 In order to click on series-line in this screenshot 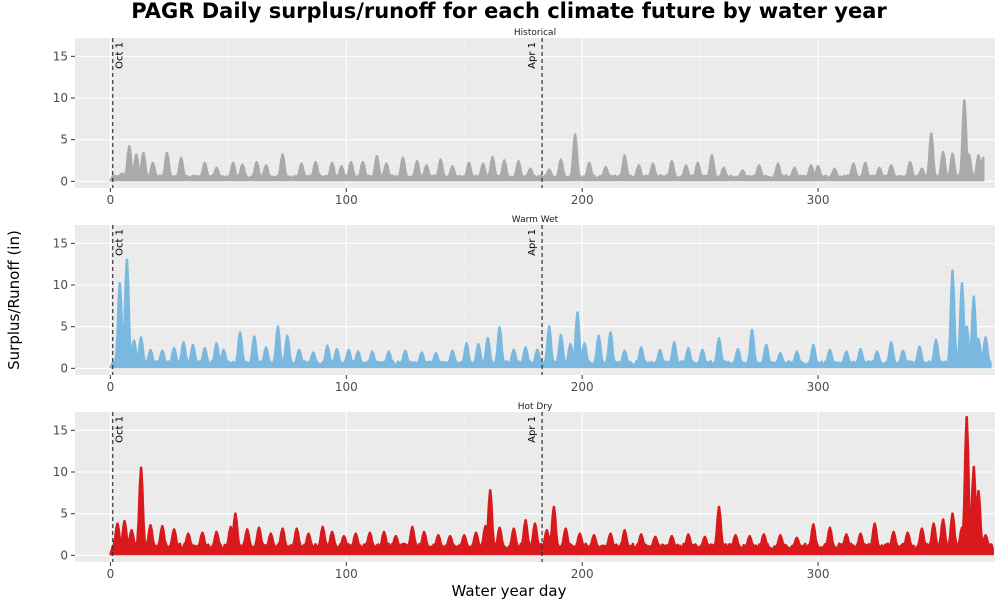, I will do `click(547, 140)`.